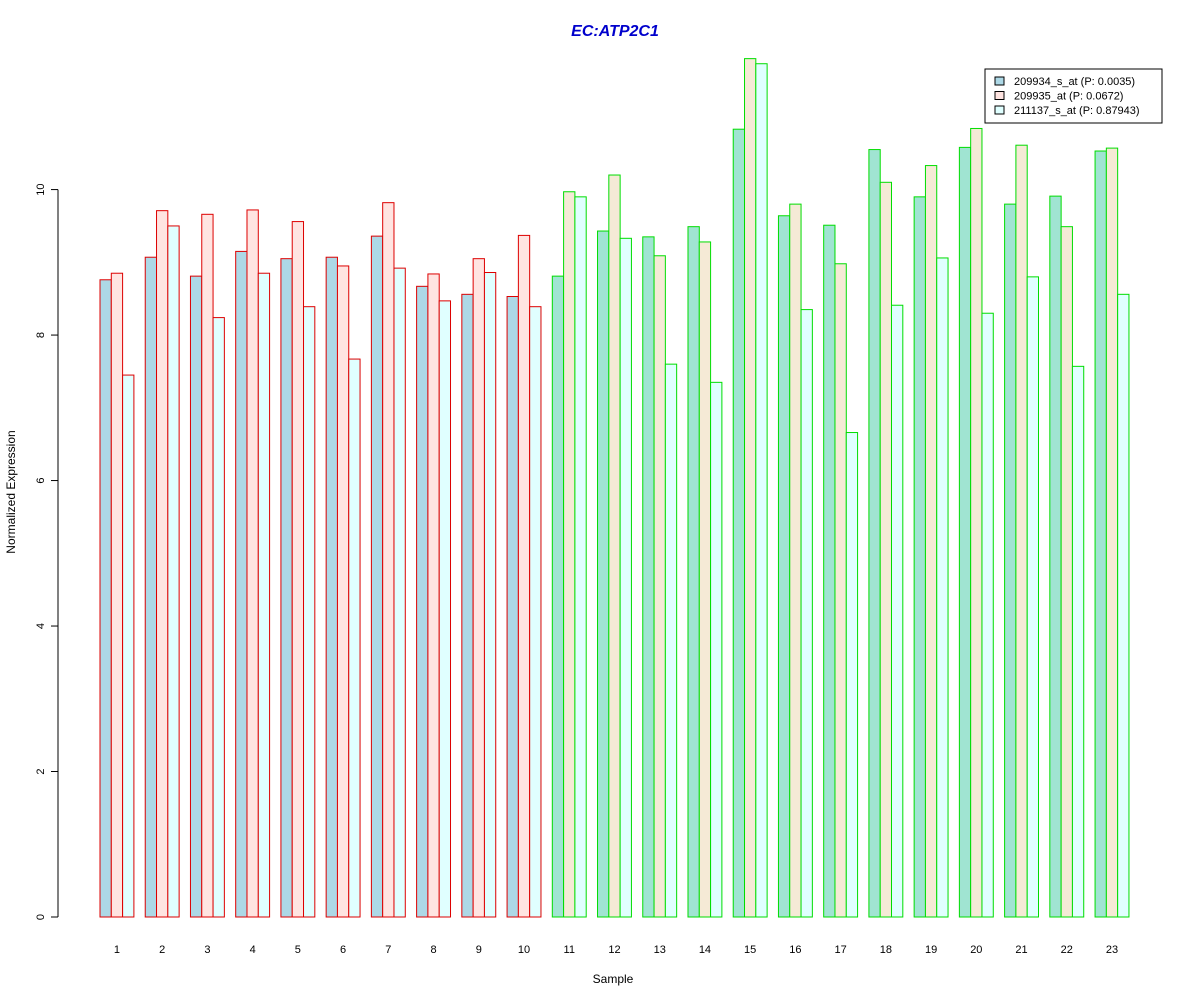  I want to click on y-tick-label: 10, so click(41, 189).